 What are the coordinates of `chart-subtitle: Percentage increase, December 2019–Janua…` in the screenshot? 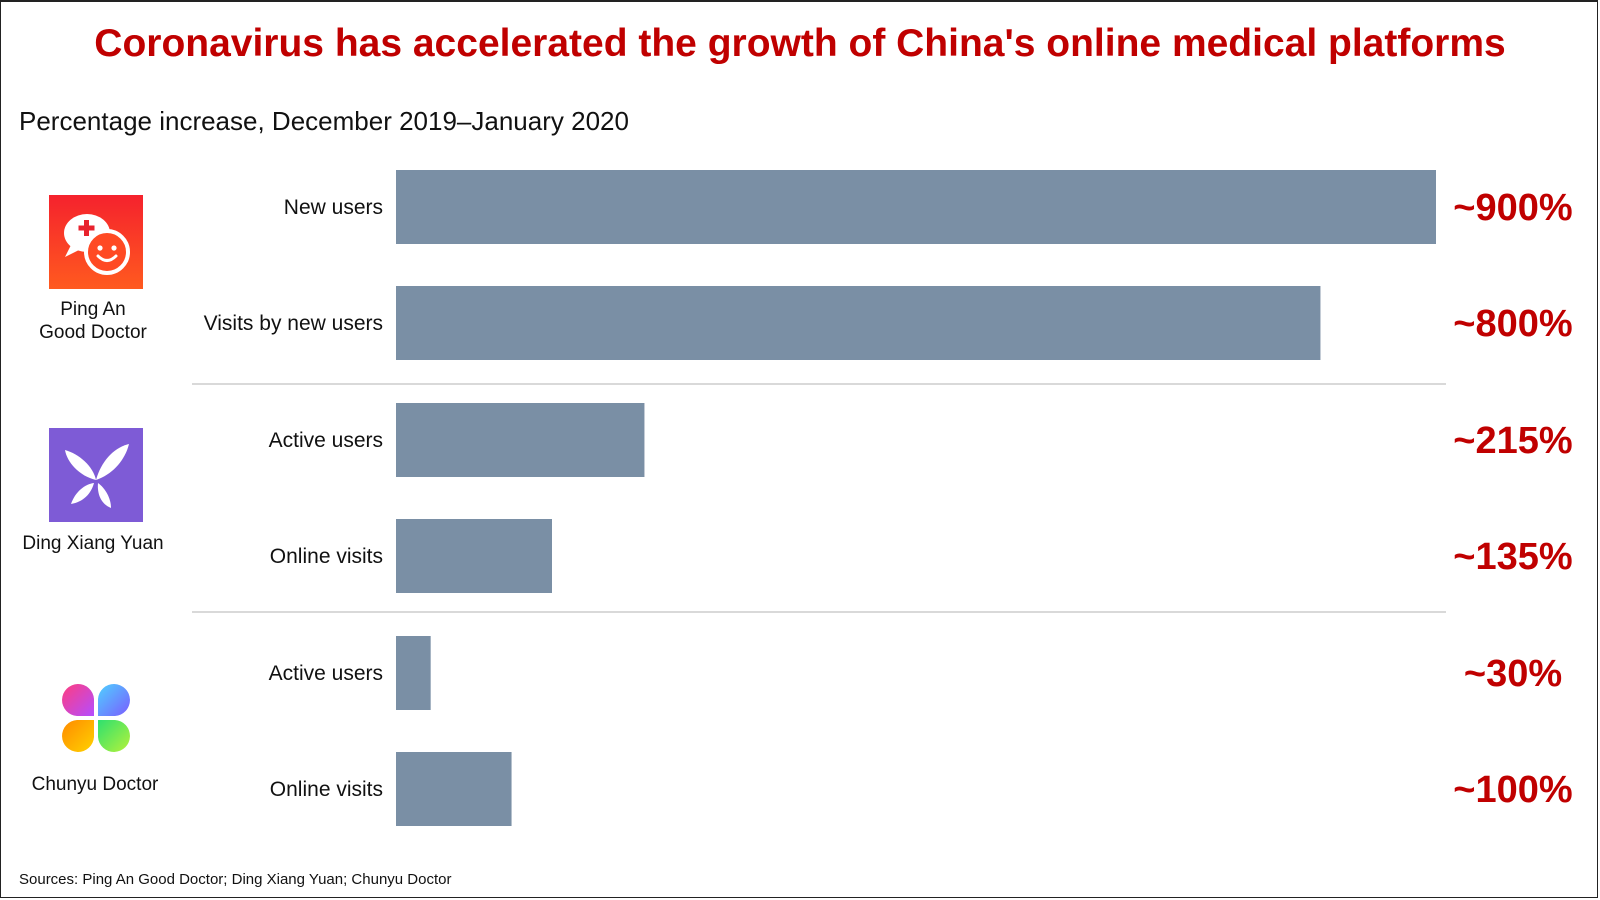 It's located at (324, 121).